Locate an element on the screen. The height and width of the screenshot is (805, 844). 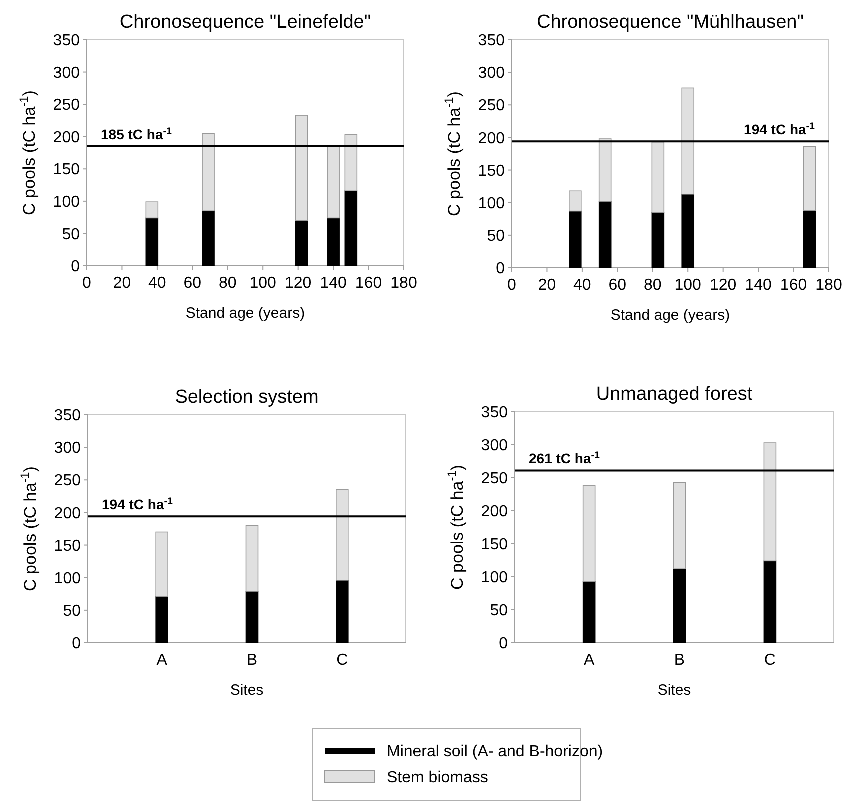
legend-label: Stem biomass is located at coordinates (437, 778).